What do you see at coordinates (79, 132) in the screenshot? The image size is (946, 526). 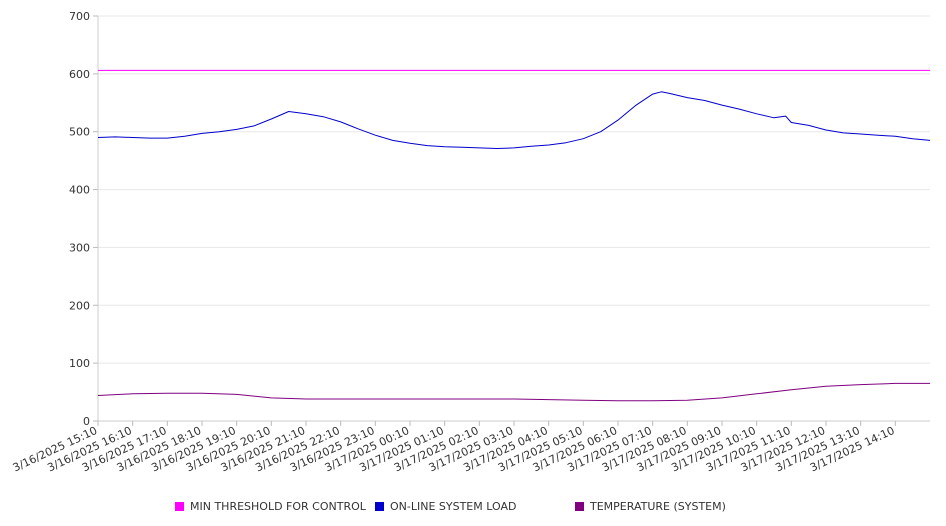 I see `y-tick-label: 500` at bounding box center [79, 132].